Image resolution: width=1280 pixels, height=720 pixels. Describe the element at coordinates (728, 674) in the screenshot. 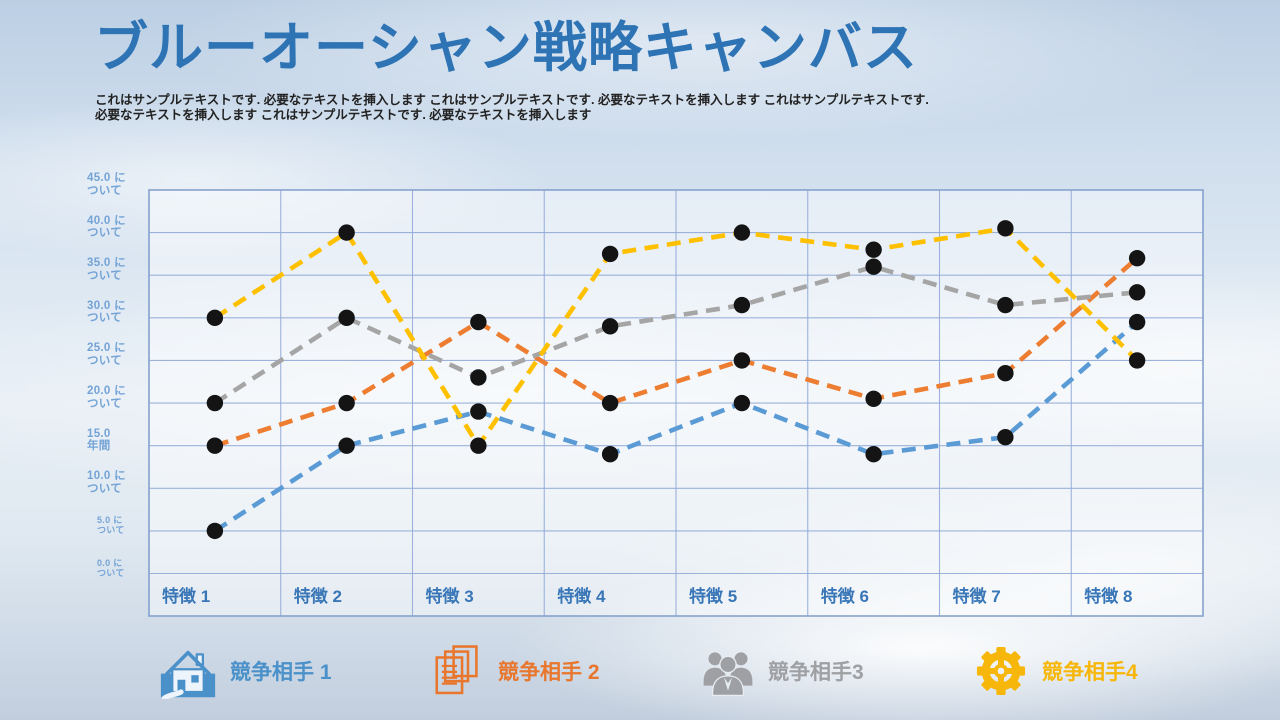

I see `people-group-icon` at that location.